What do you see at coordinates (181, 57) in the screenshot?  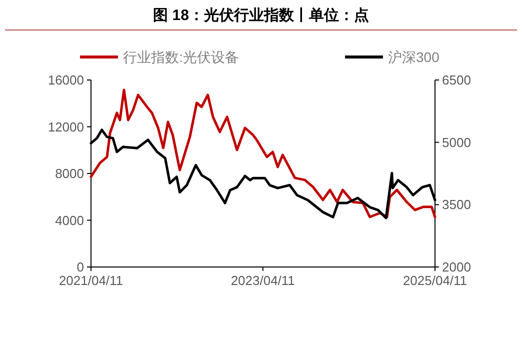 I see `legend-label: 行业指数:光伏设备` at bounding box center [181, 57].